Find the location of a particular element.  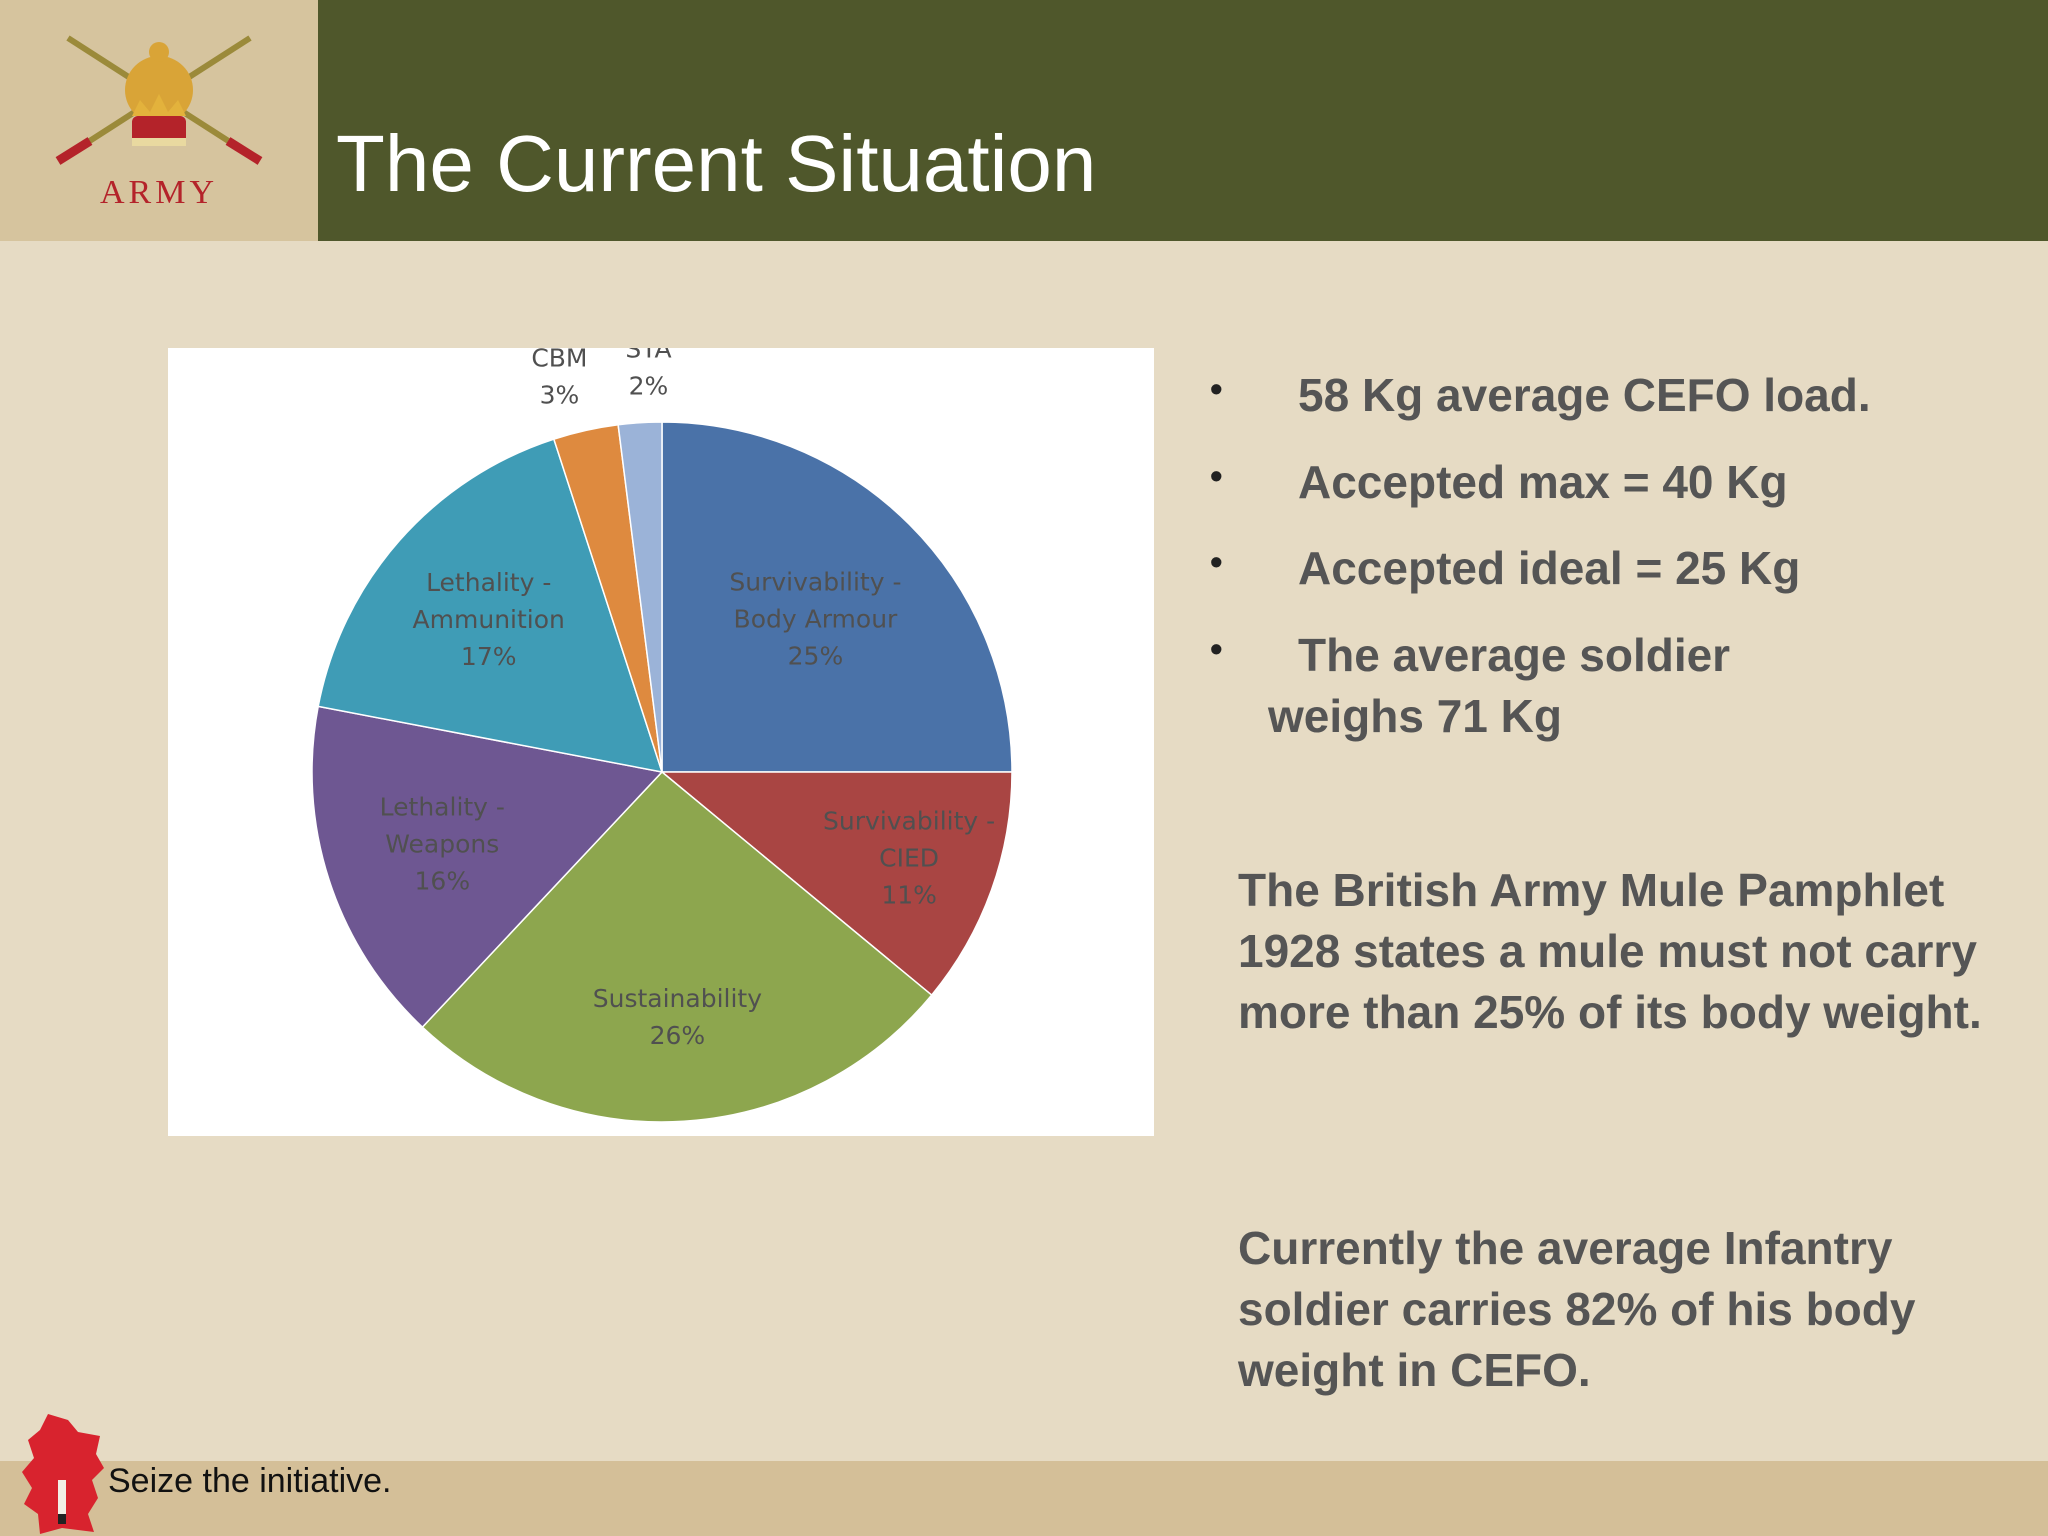

slice-value-label: 3% is located at coordinates (560, 394).